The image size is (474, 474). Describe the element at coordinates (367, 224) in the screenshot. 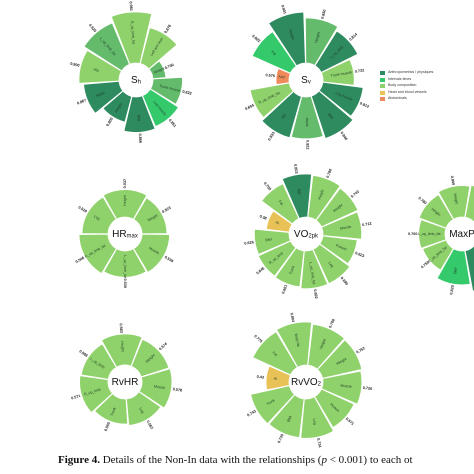

I see `segment-value-label: 0.712` at that location.